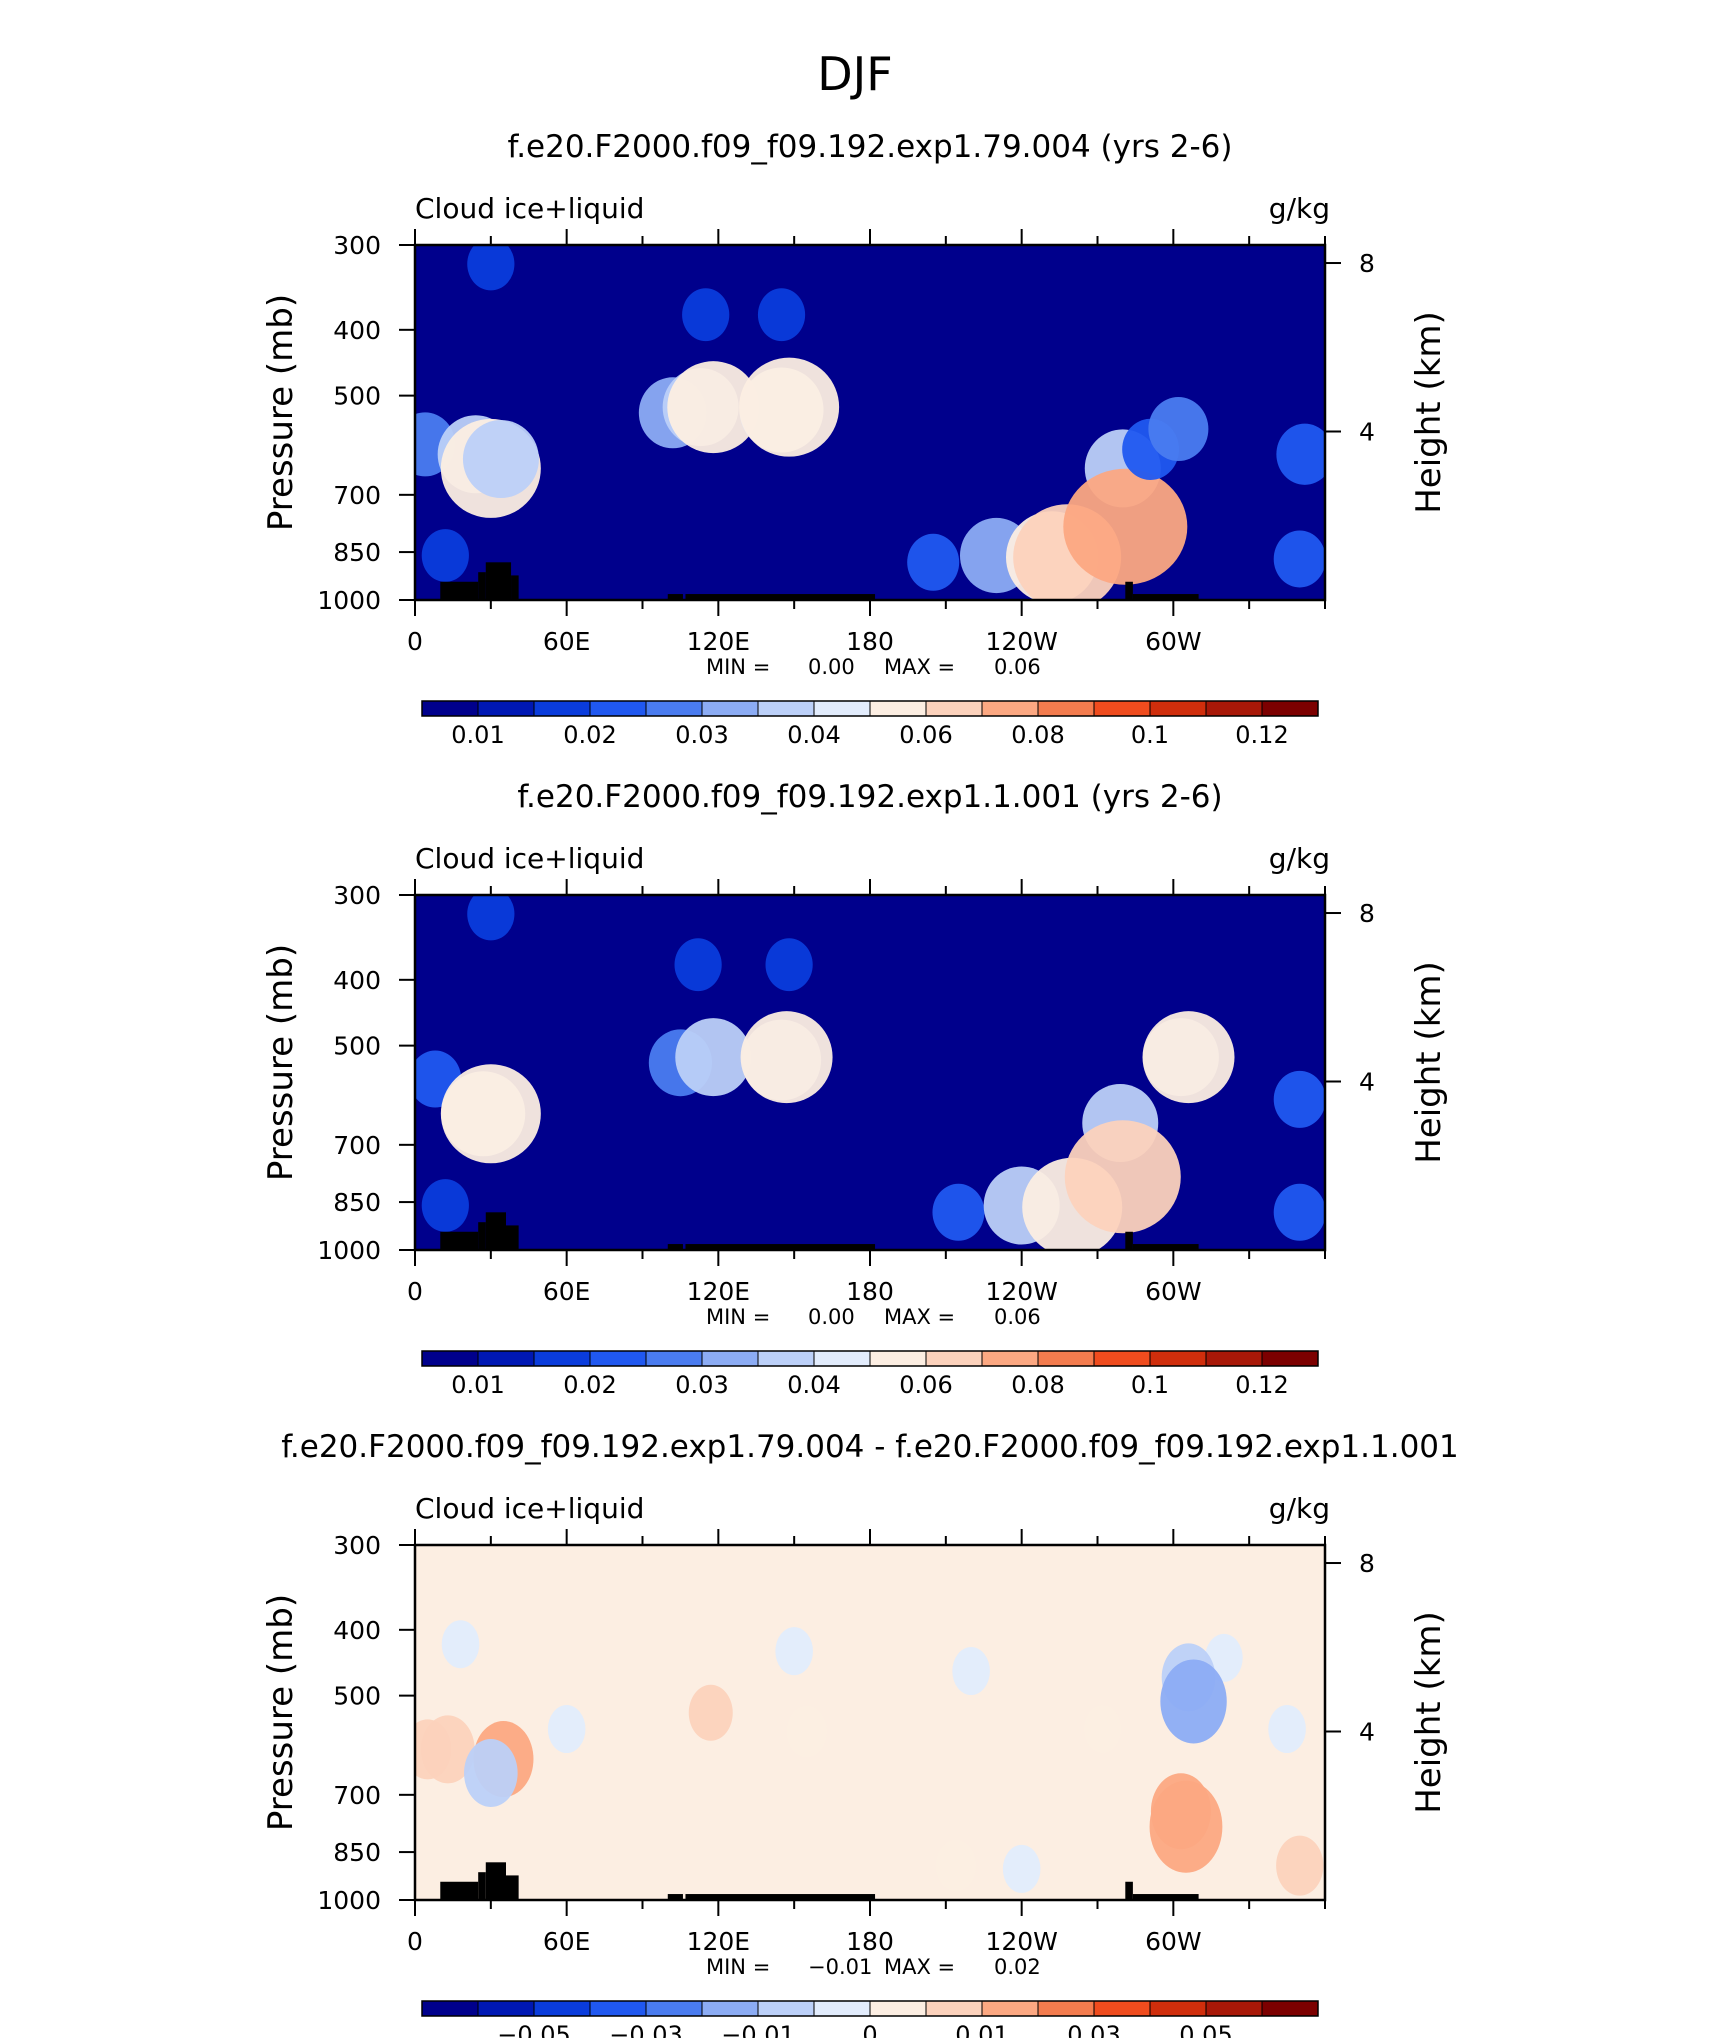 The image size is (1710, 2038). I want to click on colorbar-label: 0.12, so click(1261, 735).